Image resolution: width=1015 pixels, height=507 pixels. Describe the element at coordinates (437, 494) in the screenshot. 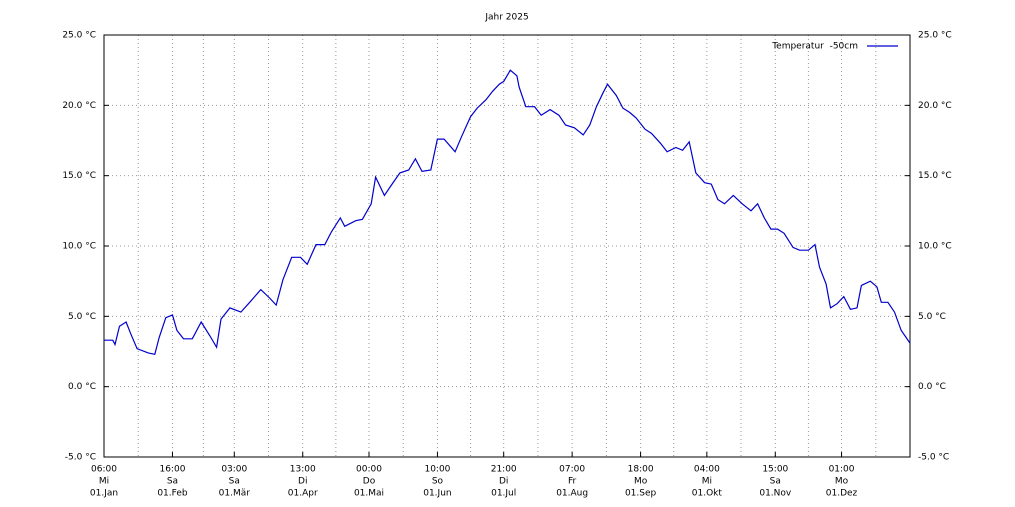

I see `x-tick-label: 01.Jun` at that location.